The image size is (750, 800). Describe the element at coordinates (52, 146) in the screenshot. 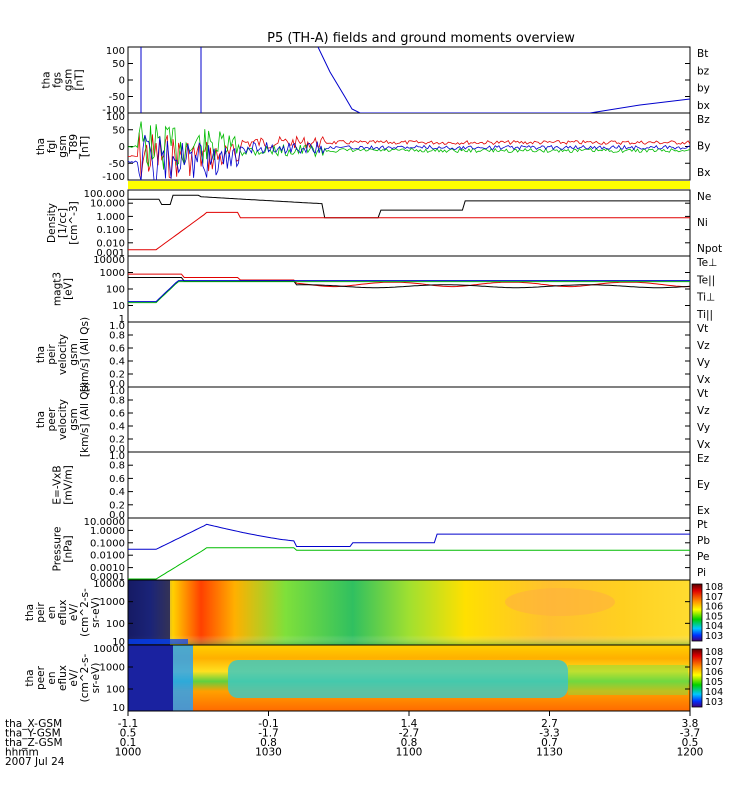

I see `y-label-line: fgl` at that location.